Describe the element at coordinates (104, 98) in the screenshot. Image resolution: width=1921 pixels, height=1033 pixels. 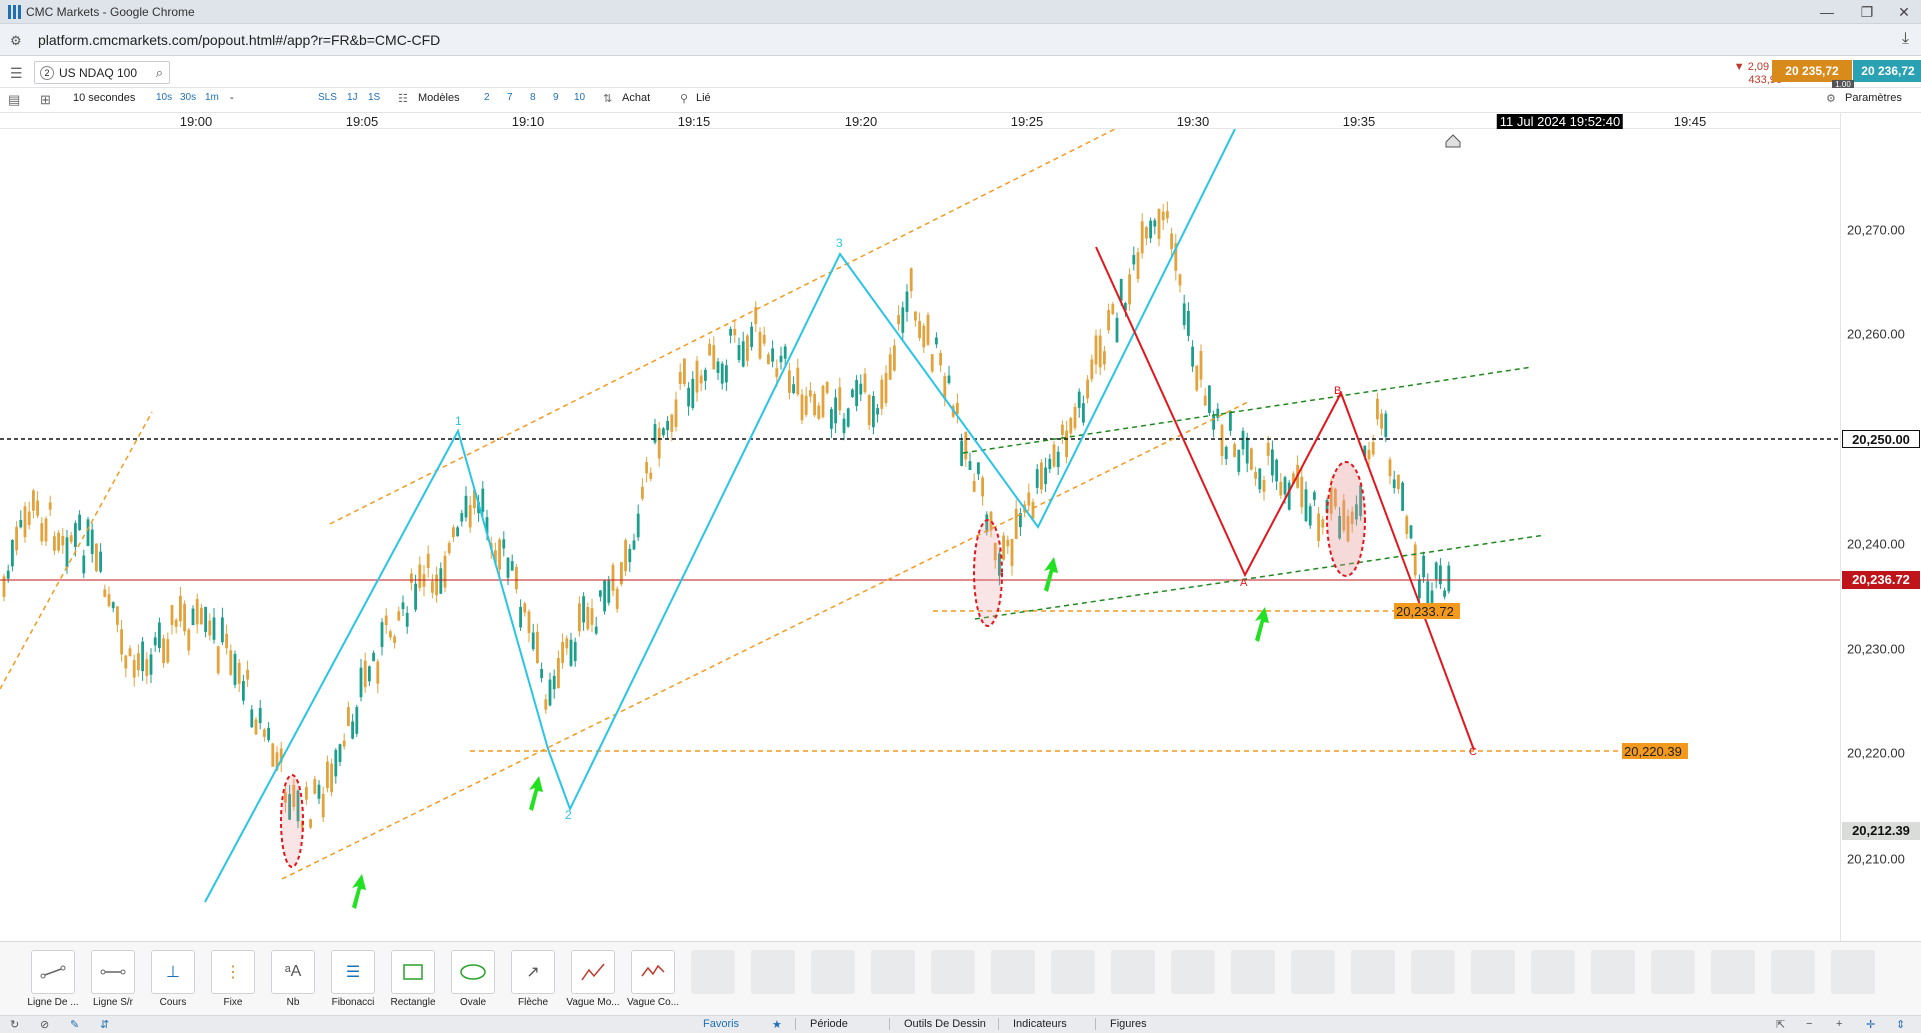
I see `interval-selector: 10 secondes` at that location.